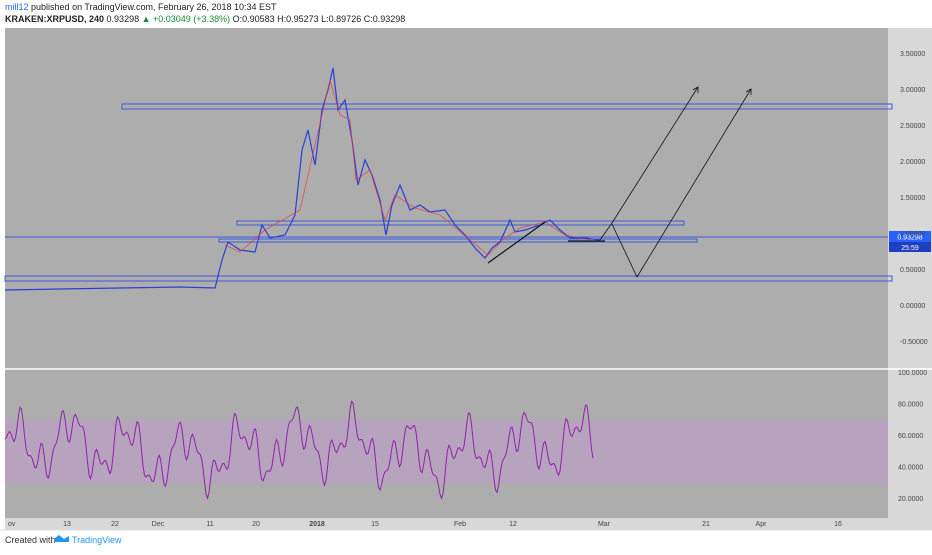 Image resolution: width=932 pixels, height=555 pixels. What do you see at coordinates (912, 54) in the screenshot?
I see `price-tick: 3.50000` at bounding box center [912, 54].